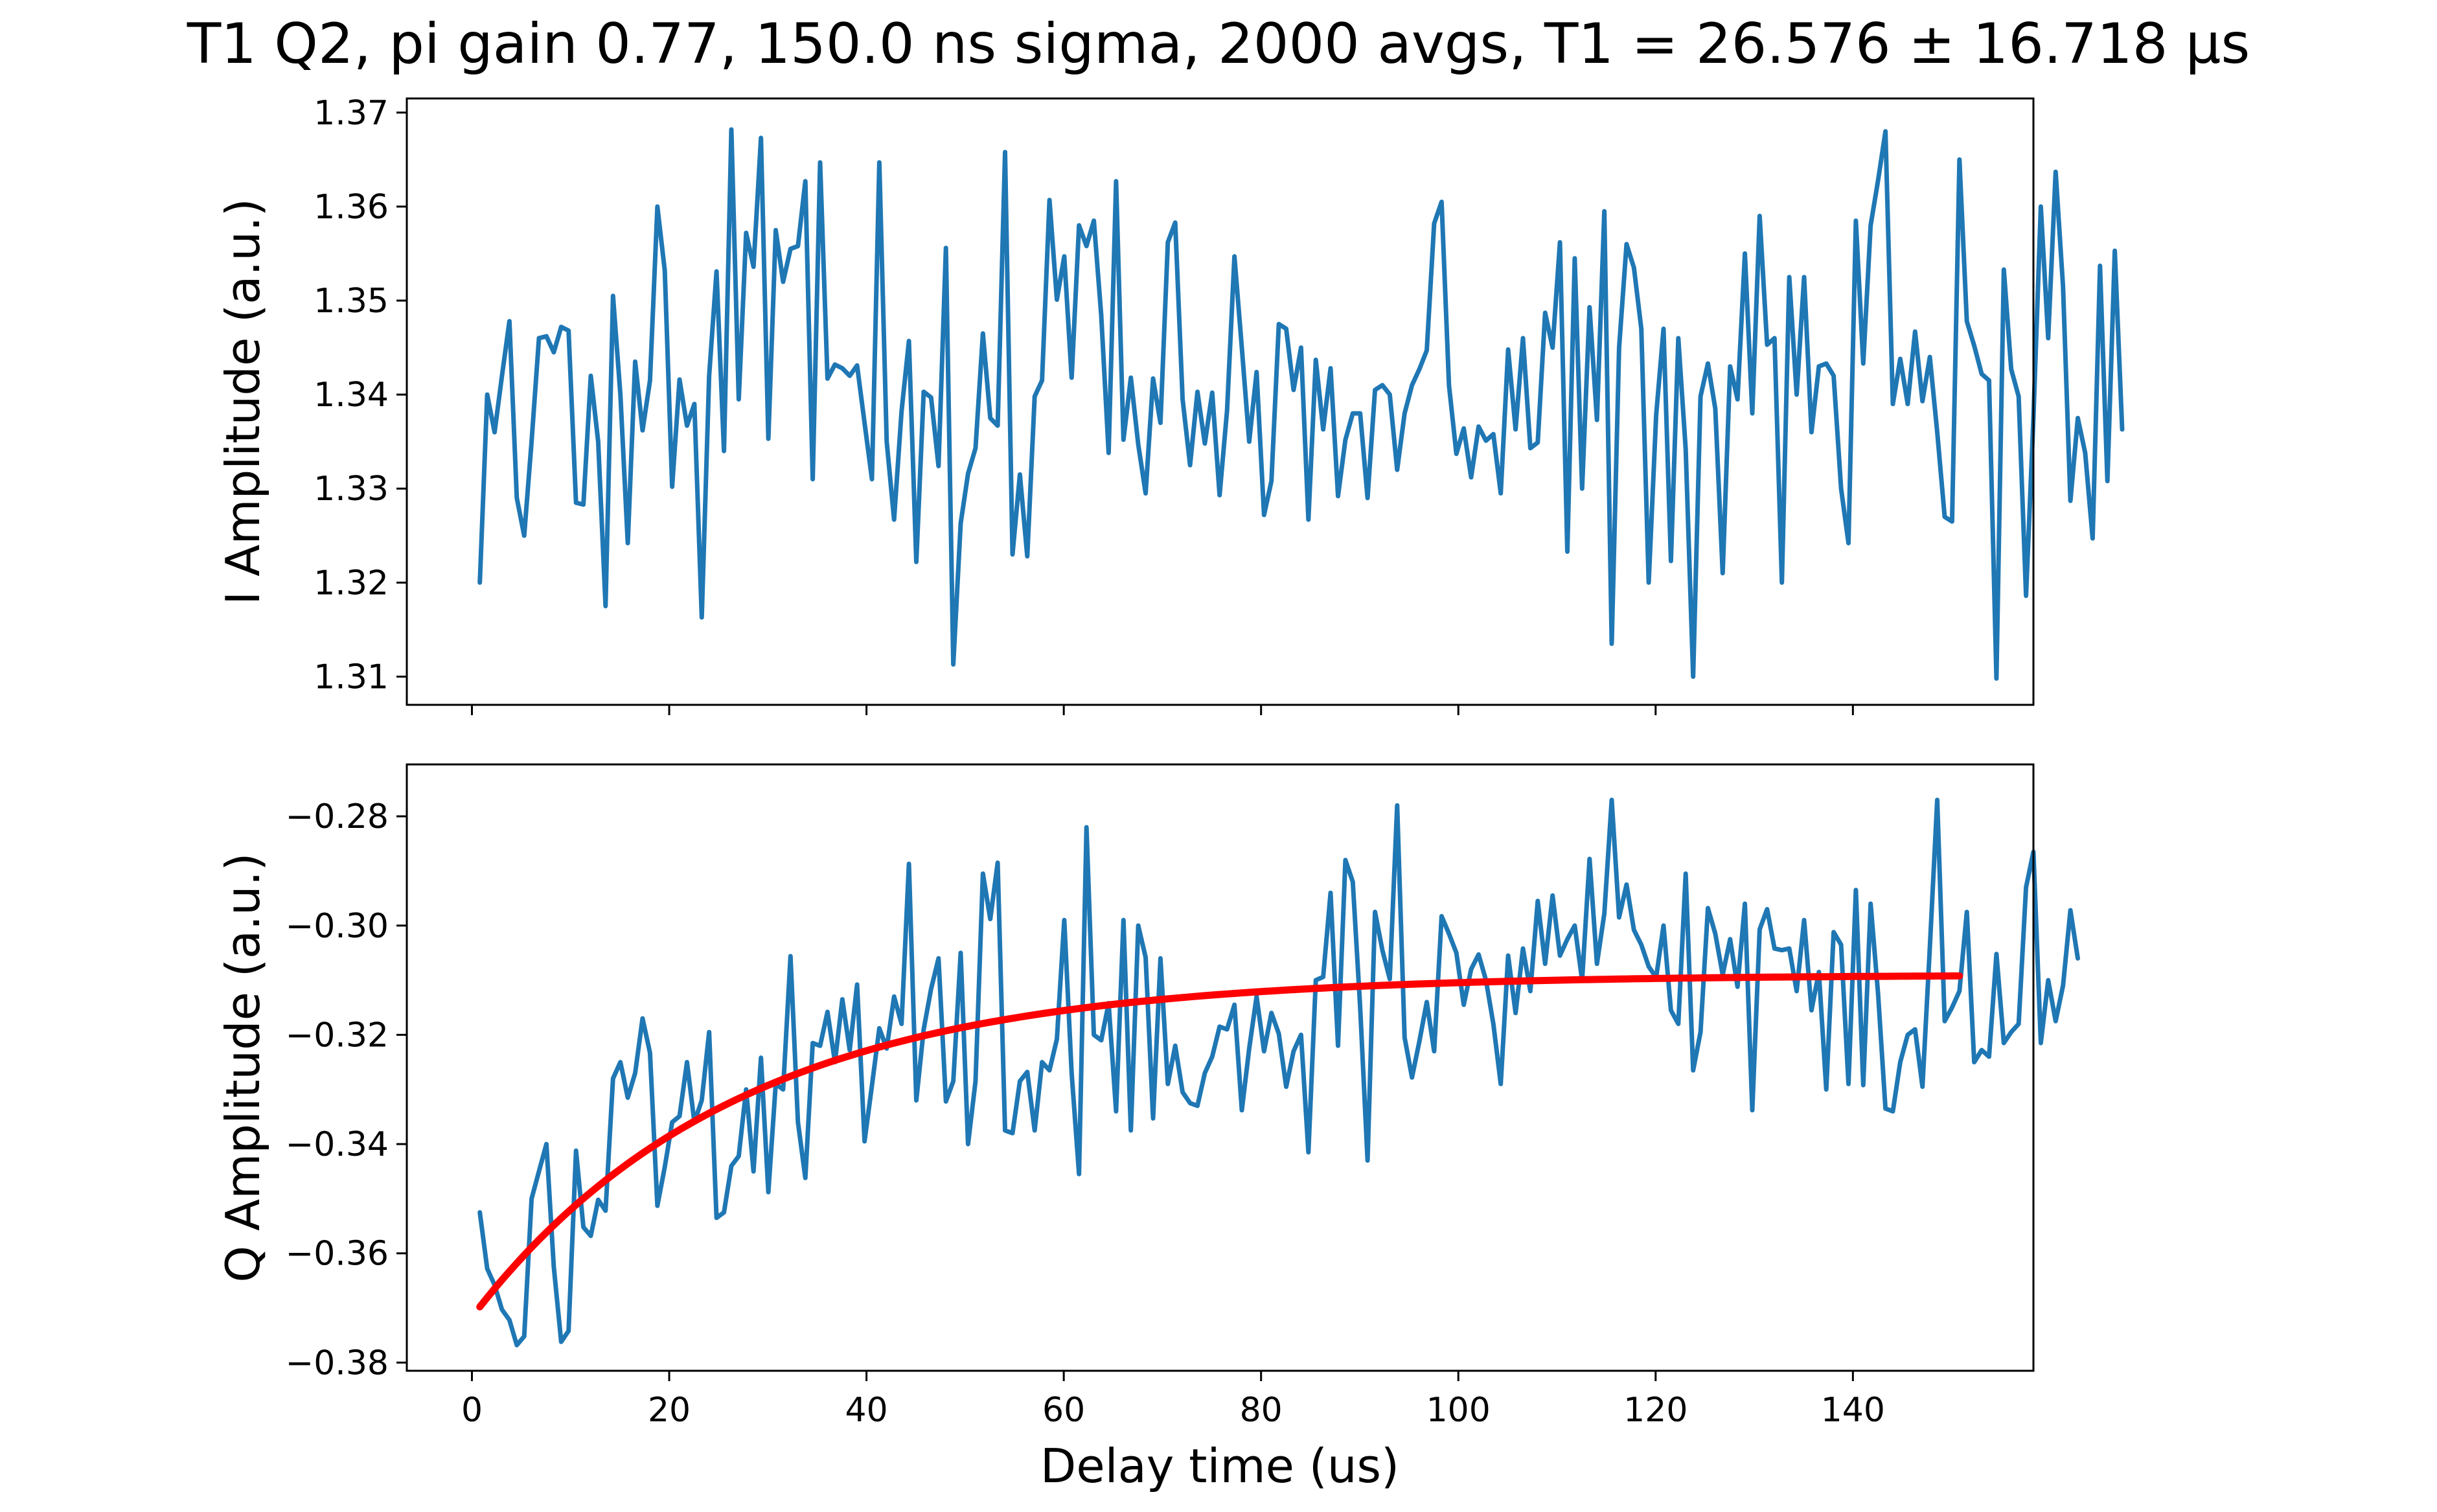 Image resolution: width=2437 pixels, height=1512 pixels. Describe the element at coordinates (1063, 1410) in the screenshot. I see `q-x-tick-label: 60` at that location.